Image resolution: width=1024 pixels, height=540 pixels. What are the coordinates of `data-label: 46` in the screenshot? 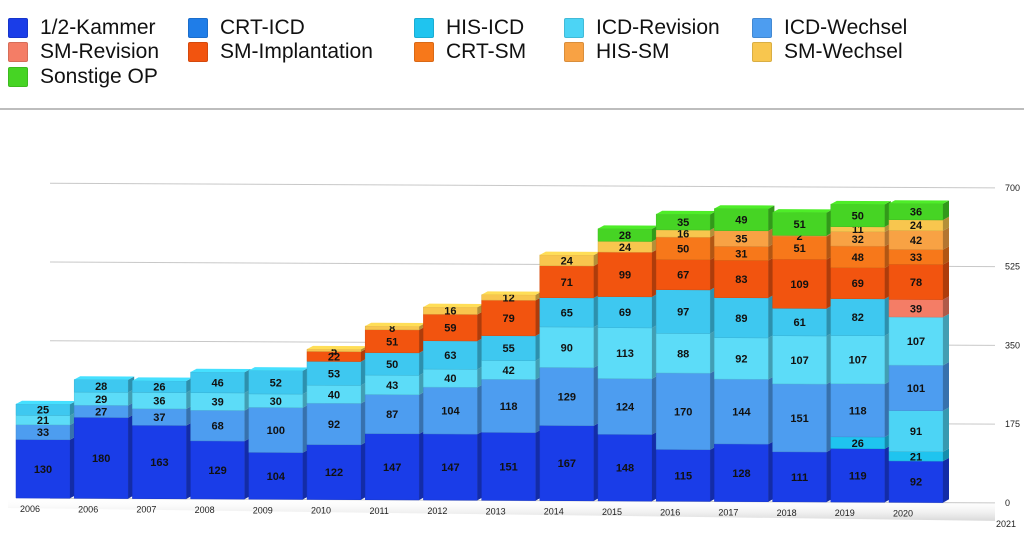 It's located at (217, 383).